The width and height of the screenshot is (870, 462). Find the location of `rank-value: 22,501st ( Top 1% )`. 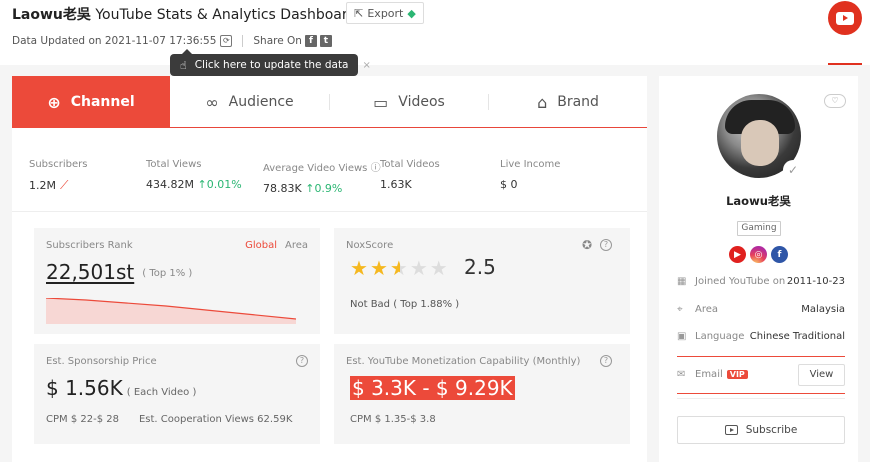

rank-value: 22,501st ( Top 1% ) is located at coordinates (119, 272).